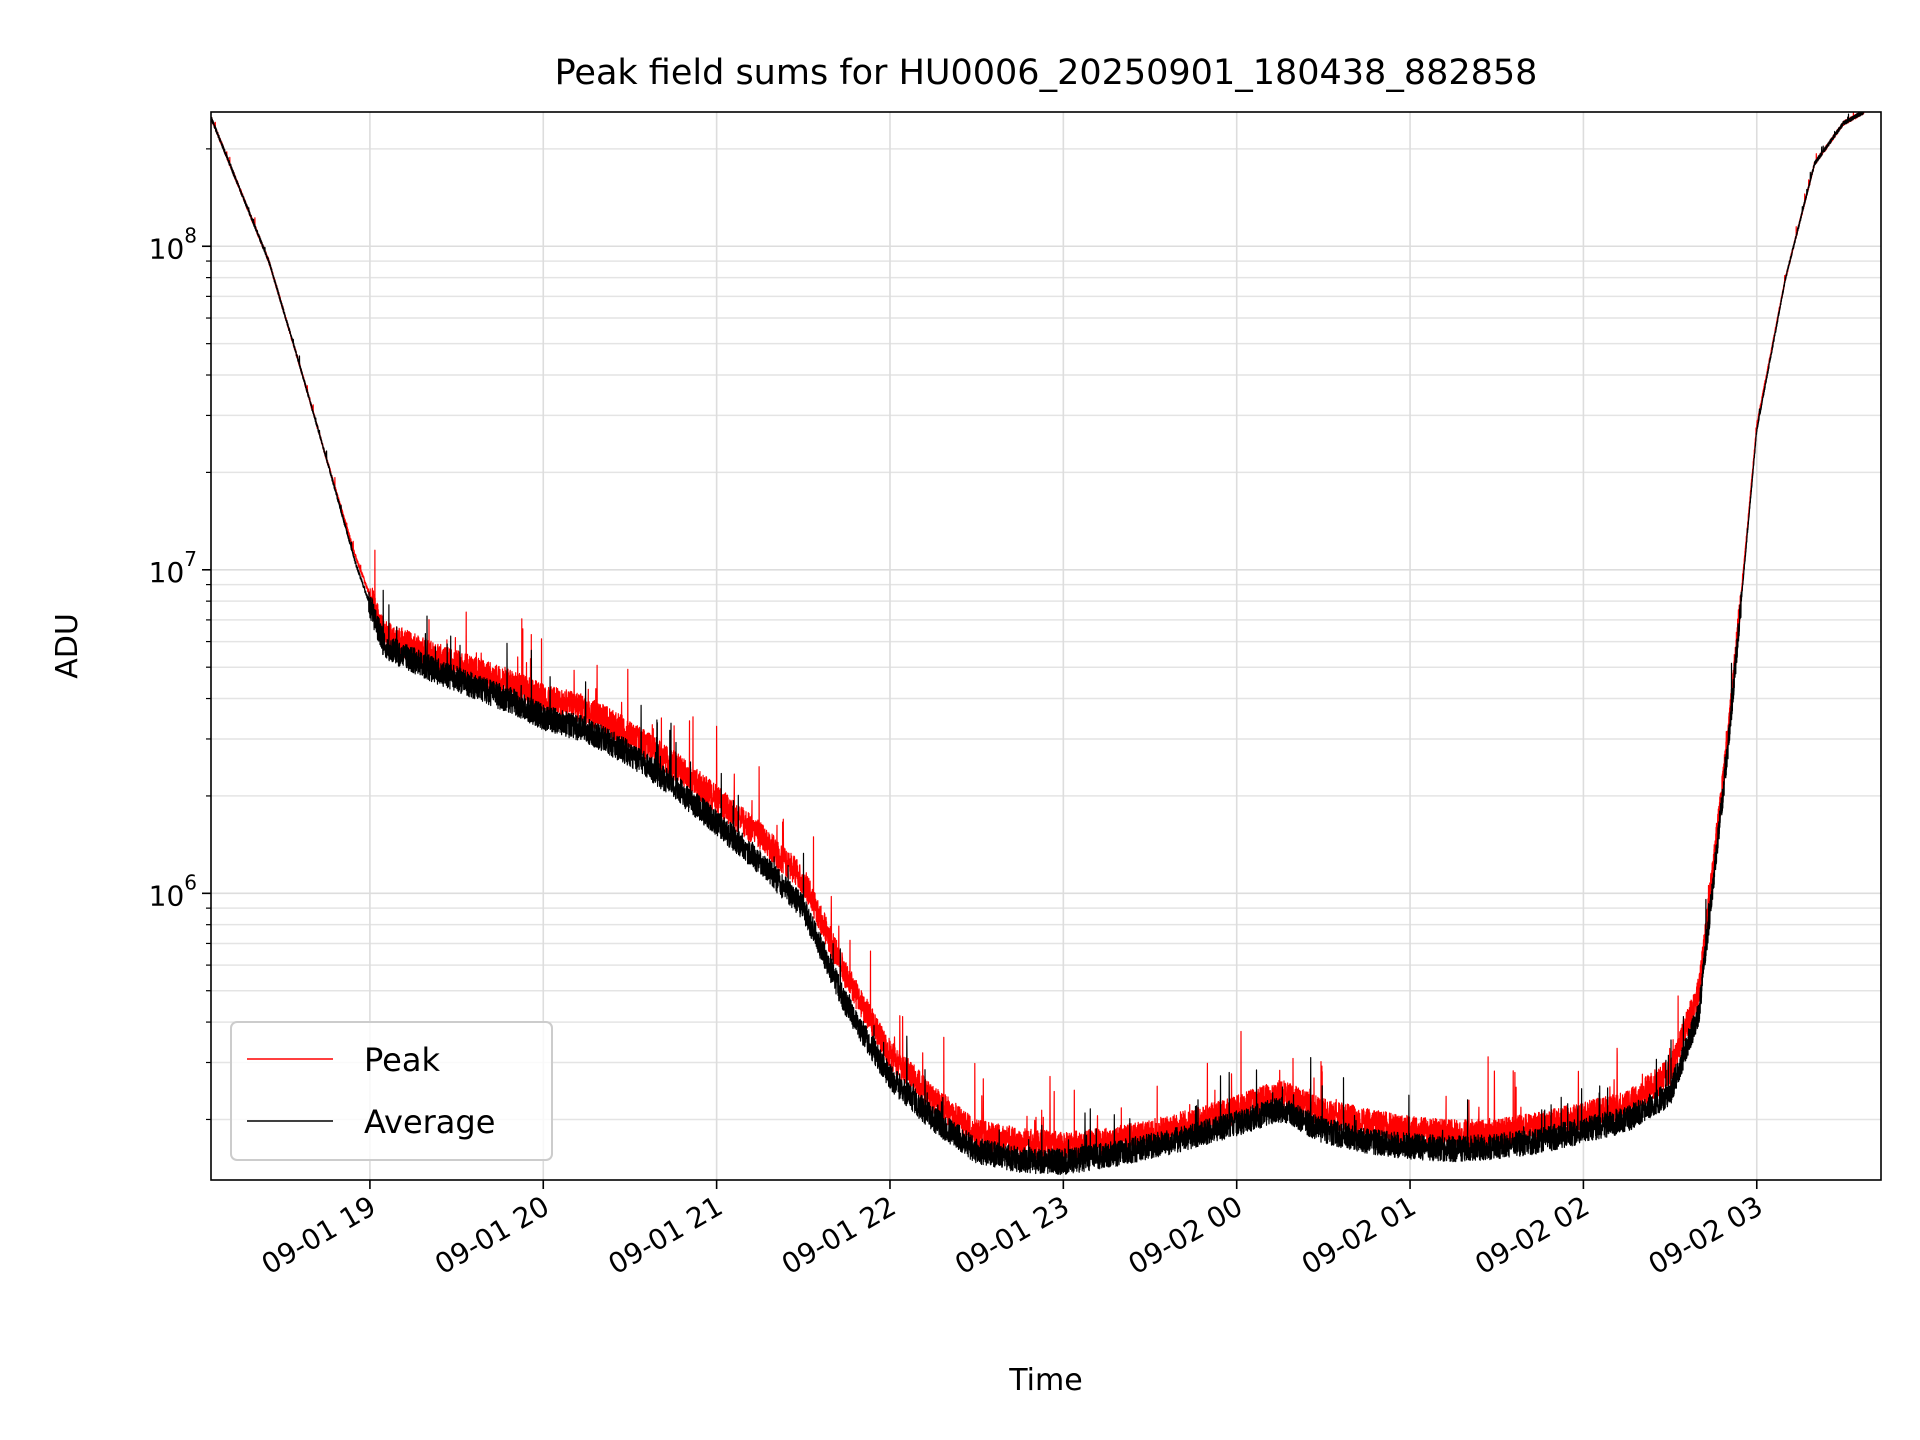 The height and width of the screenshot is (1440, 1920). Describe the element at coordinates (190, 235) in the screenshot. I see `y-tick-label-exponent: 8` at that location.